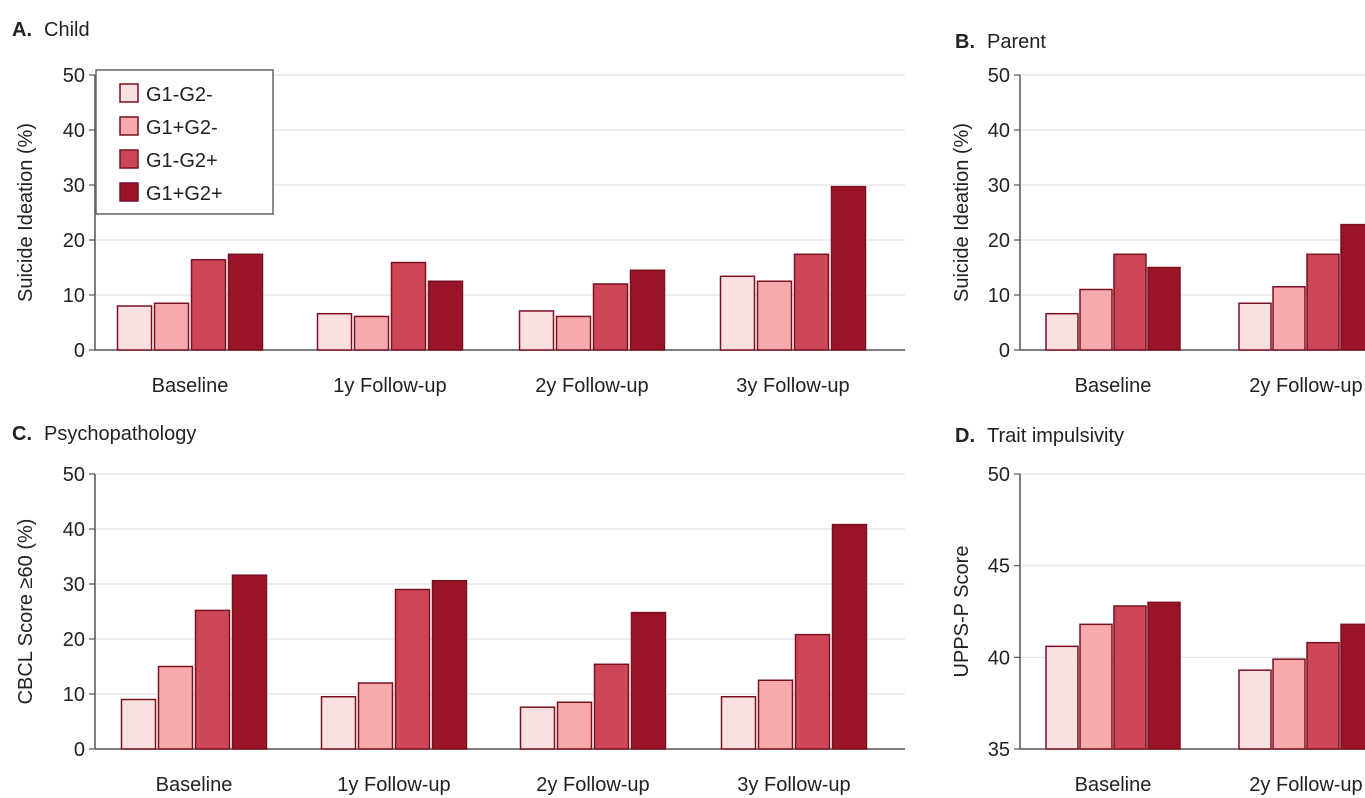 The height and width of the screenshot is (798, 1365). What do you see at coordinates (182, 128) in the screenshot?
I see `legend-label: G1+G2-` at bounding box center [182, 128].